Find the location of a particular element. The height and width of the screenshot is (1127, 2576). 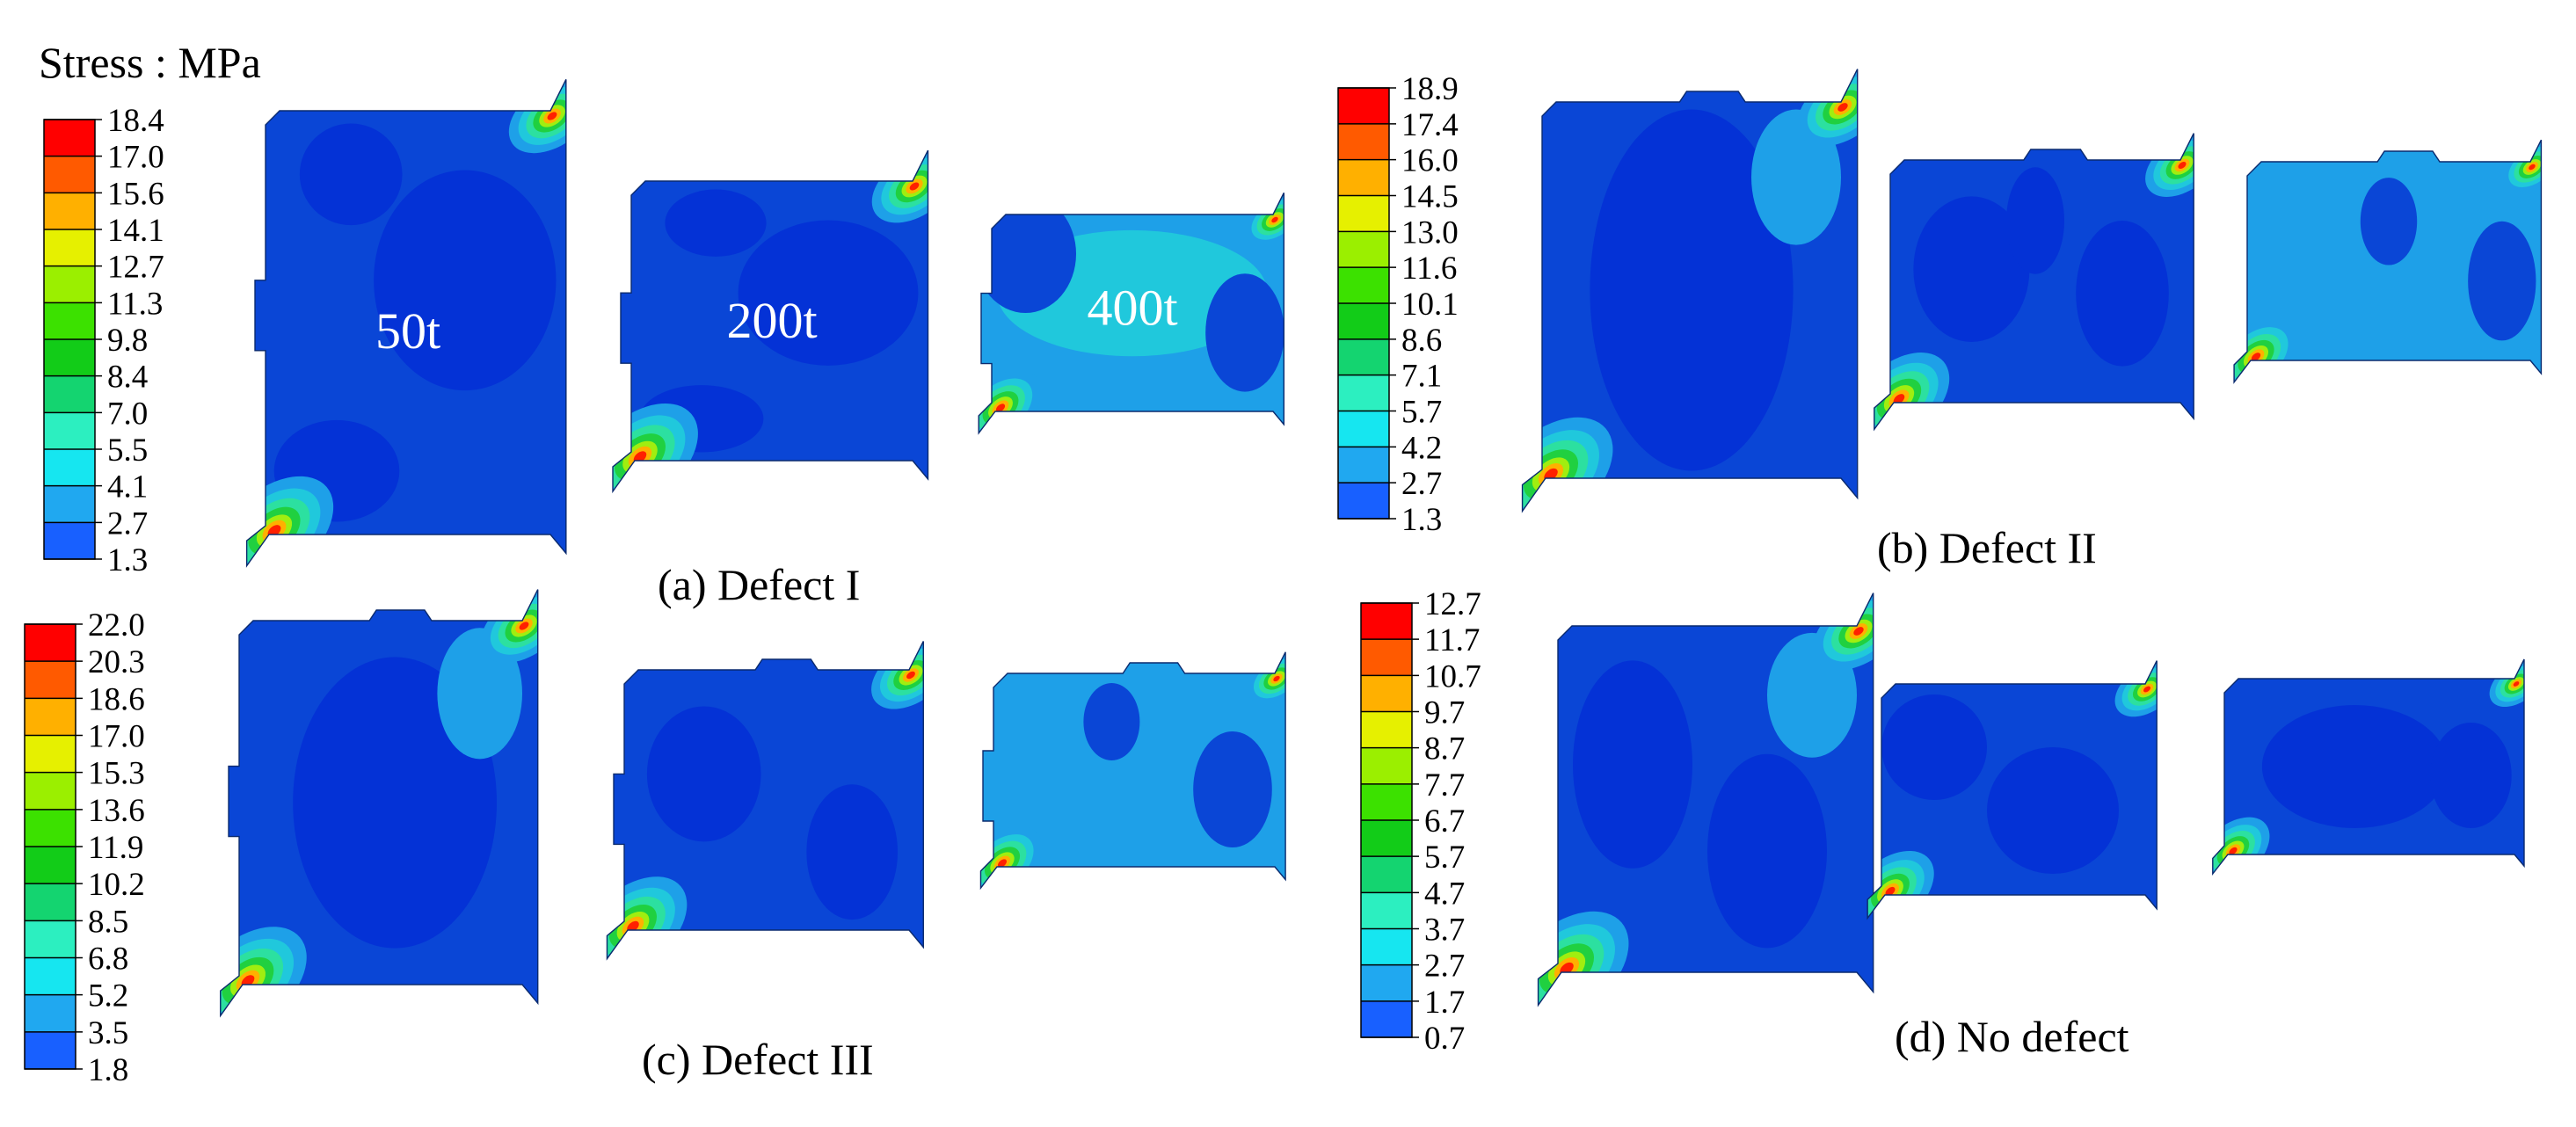

scale-tick-label: 8.6 is located at coordinates (1421, 341).